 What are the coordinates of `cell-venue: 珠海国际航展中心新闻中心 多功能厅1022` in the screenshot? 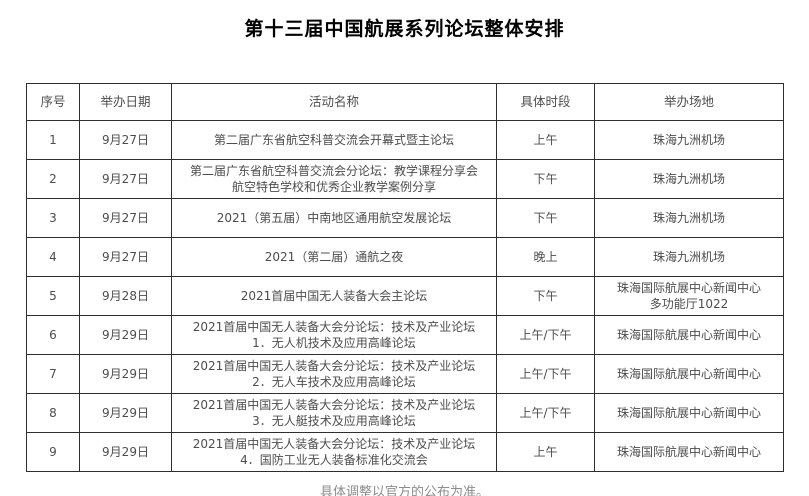 It's located at (689, 296).